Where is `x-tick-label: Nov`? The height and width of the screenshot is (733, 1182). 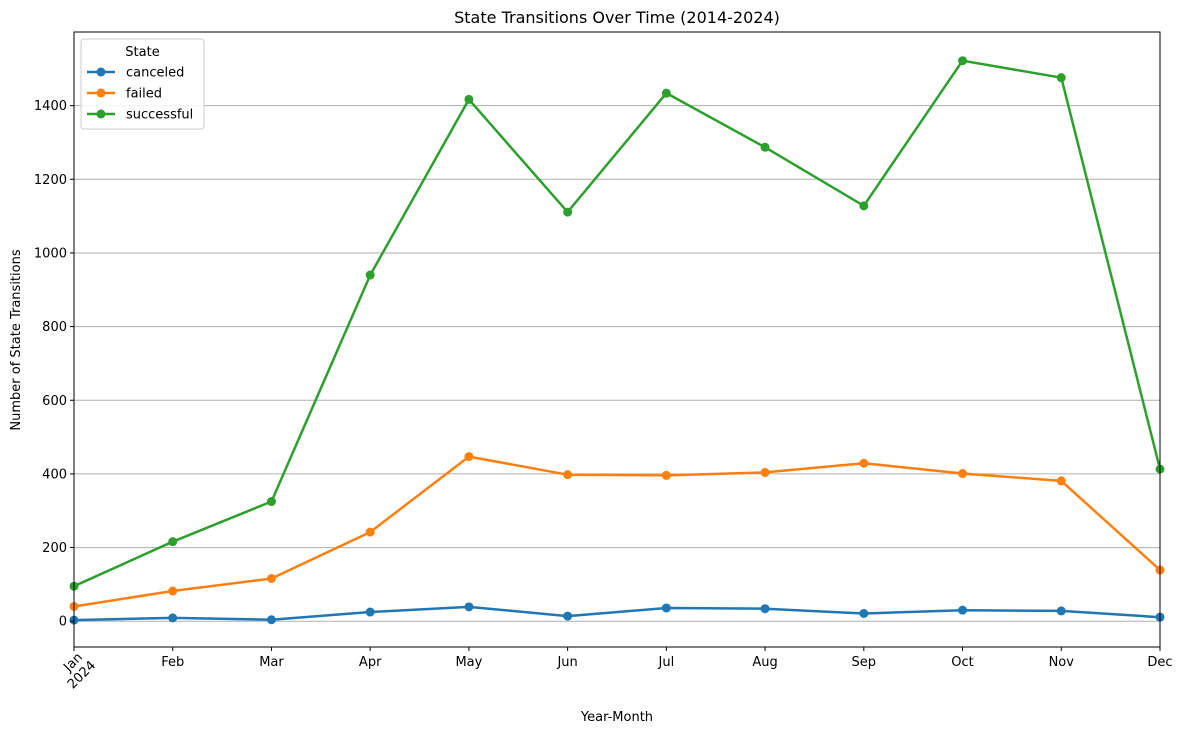
x-tick-label: Nov is located at coordinates (1062, 662).